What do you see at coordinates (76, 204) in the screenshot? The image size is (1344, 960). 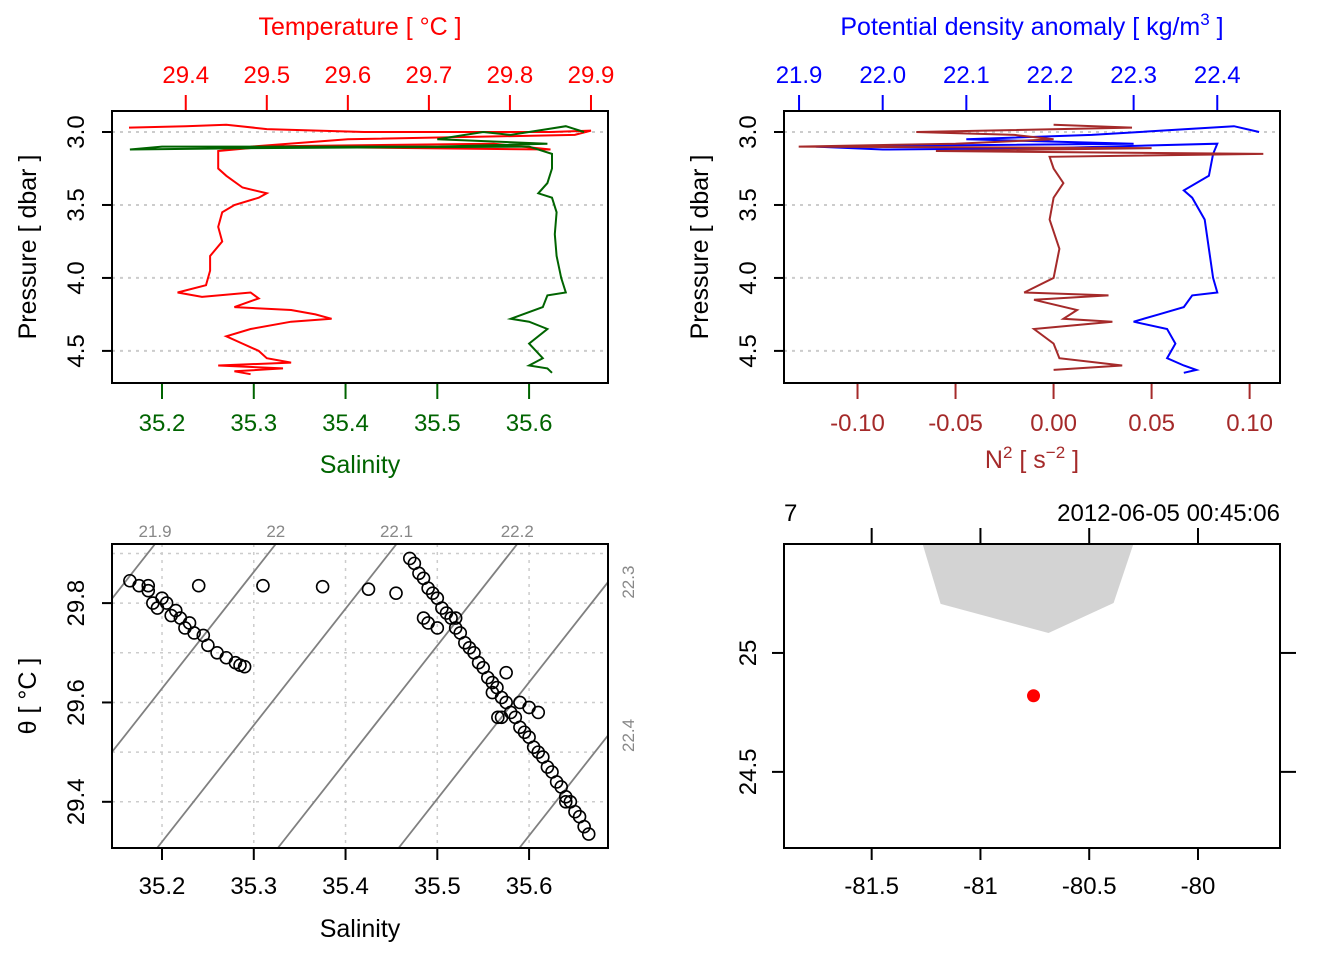 I see `y-tick-label: 3.5` at bounding box center [76, 204].